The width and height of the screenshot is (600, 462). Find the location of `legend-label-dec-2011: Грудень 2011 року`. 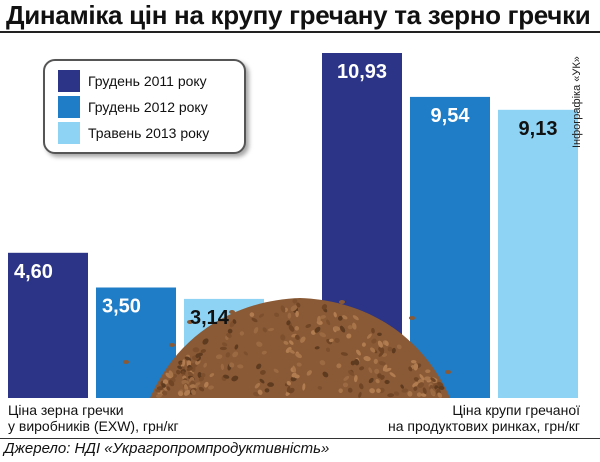

legend-label-dec-2011: Грудень 2011 року is located at coordinates (147, 81).